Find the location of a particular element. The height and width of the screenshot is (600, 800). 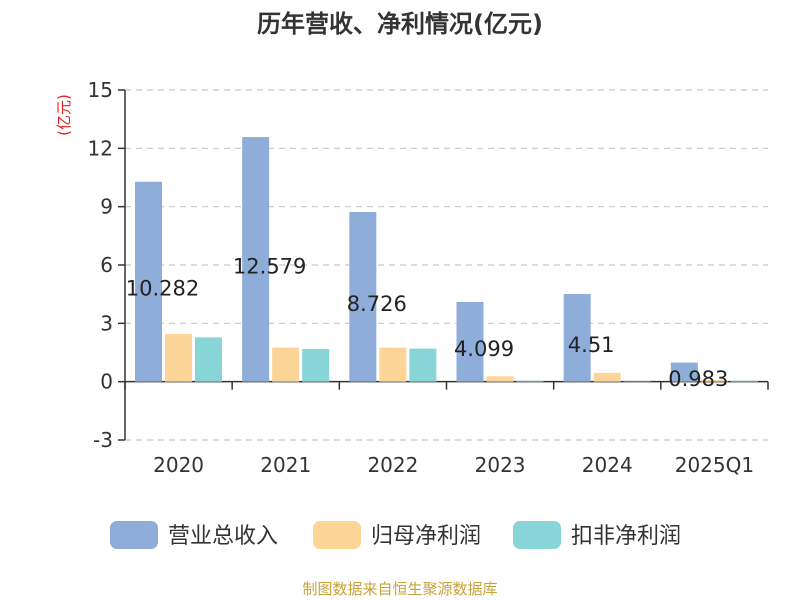

data-source-note: 制图数据来自恒生聚源数据库 is located at coordinates (400, 589).